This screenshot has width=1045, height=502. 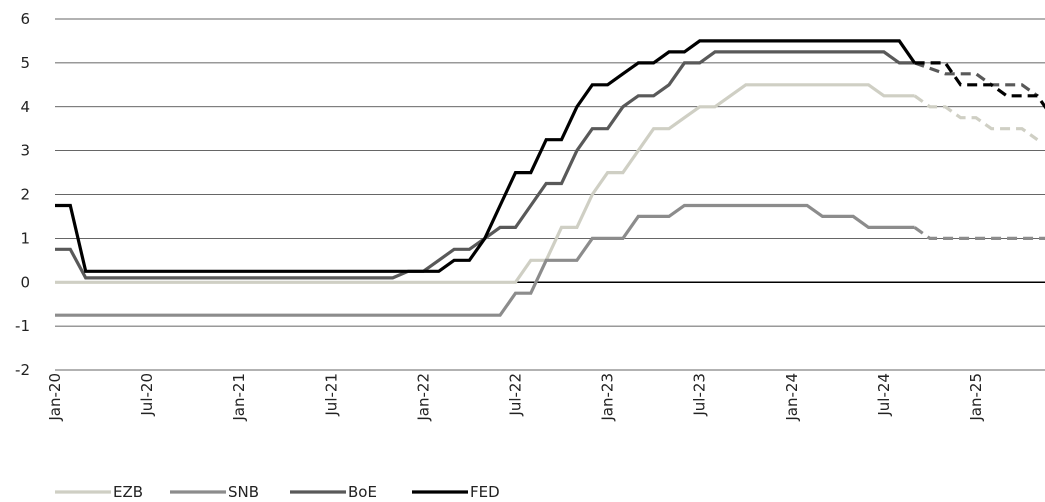 I want to click on y-tick-label: 3, so click(x=25, y=151).